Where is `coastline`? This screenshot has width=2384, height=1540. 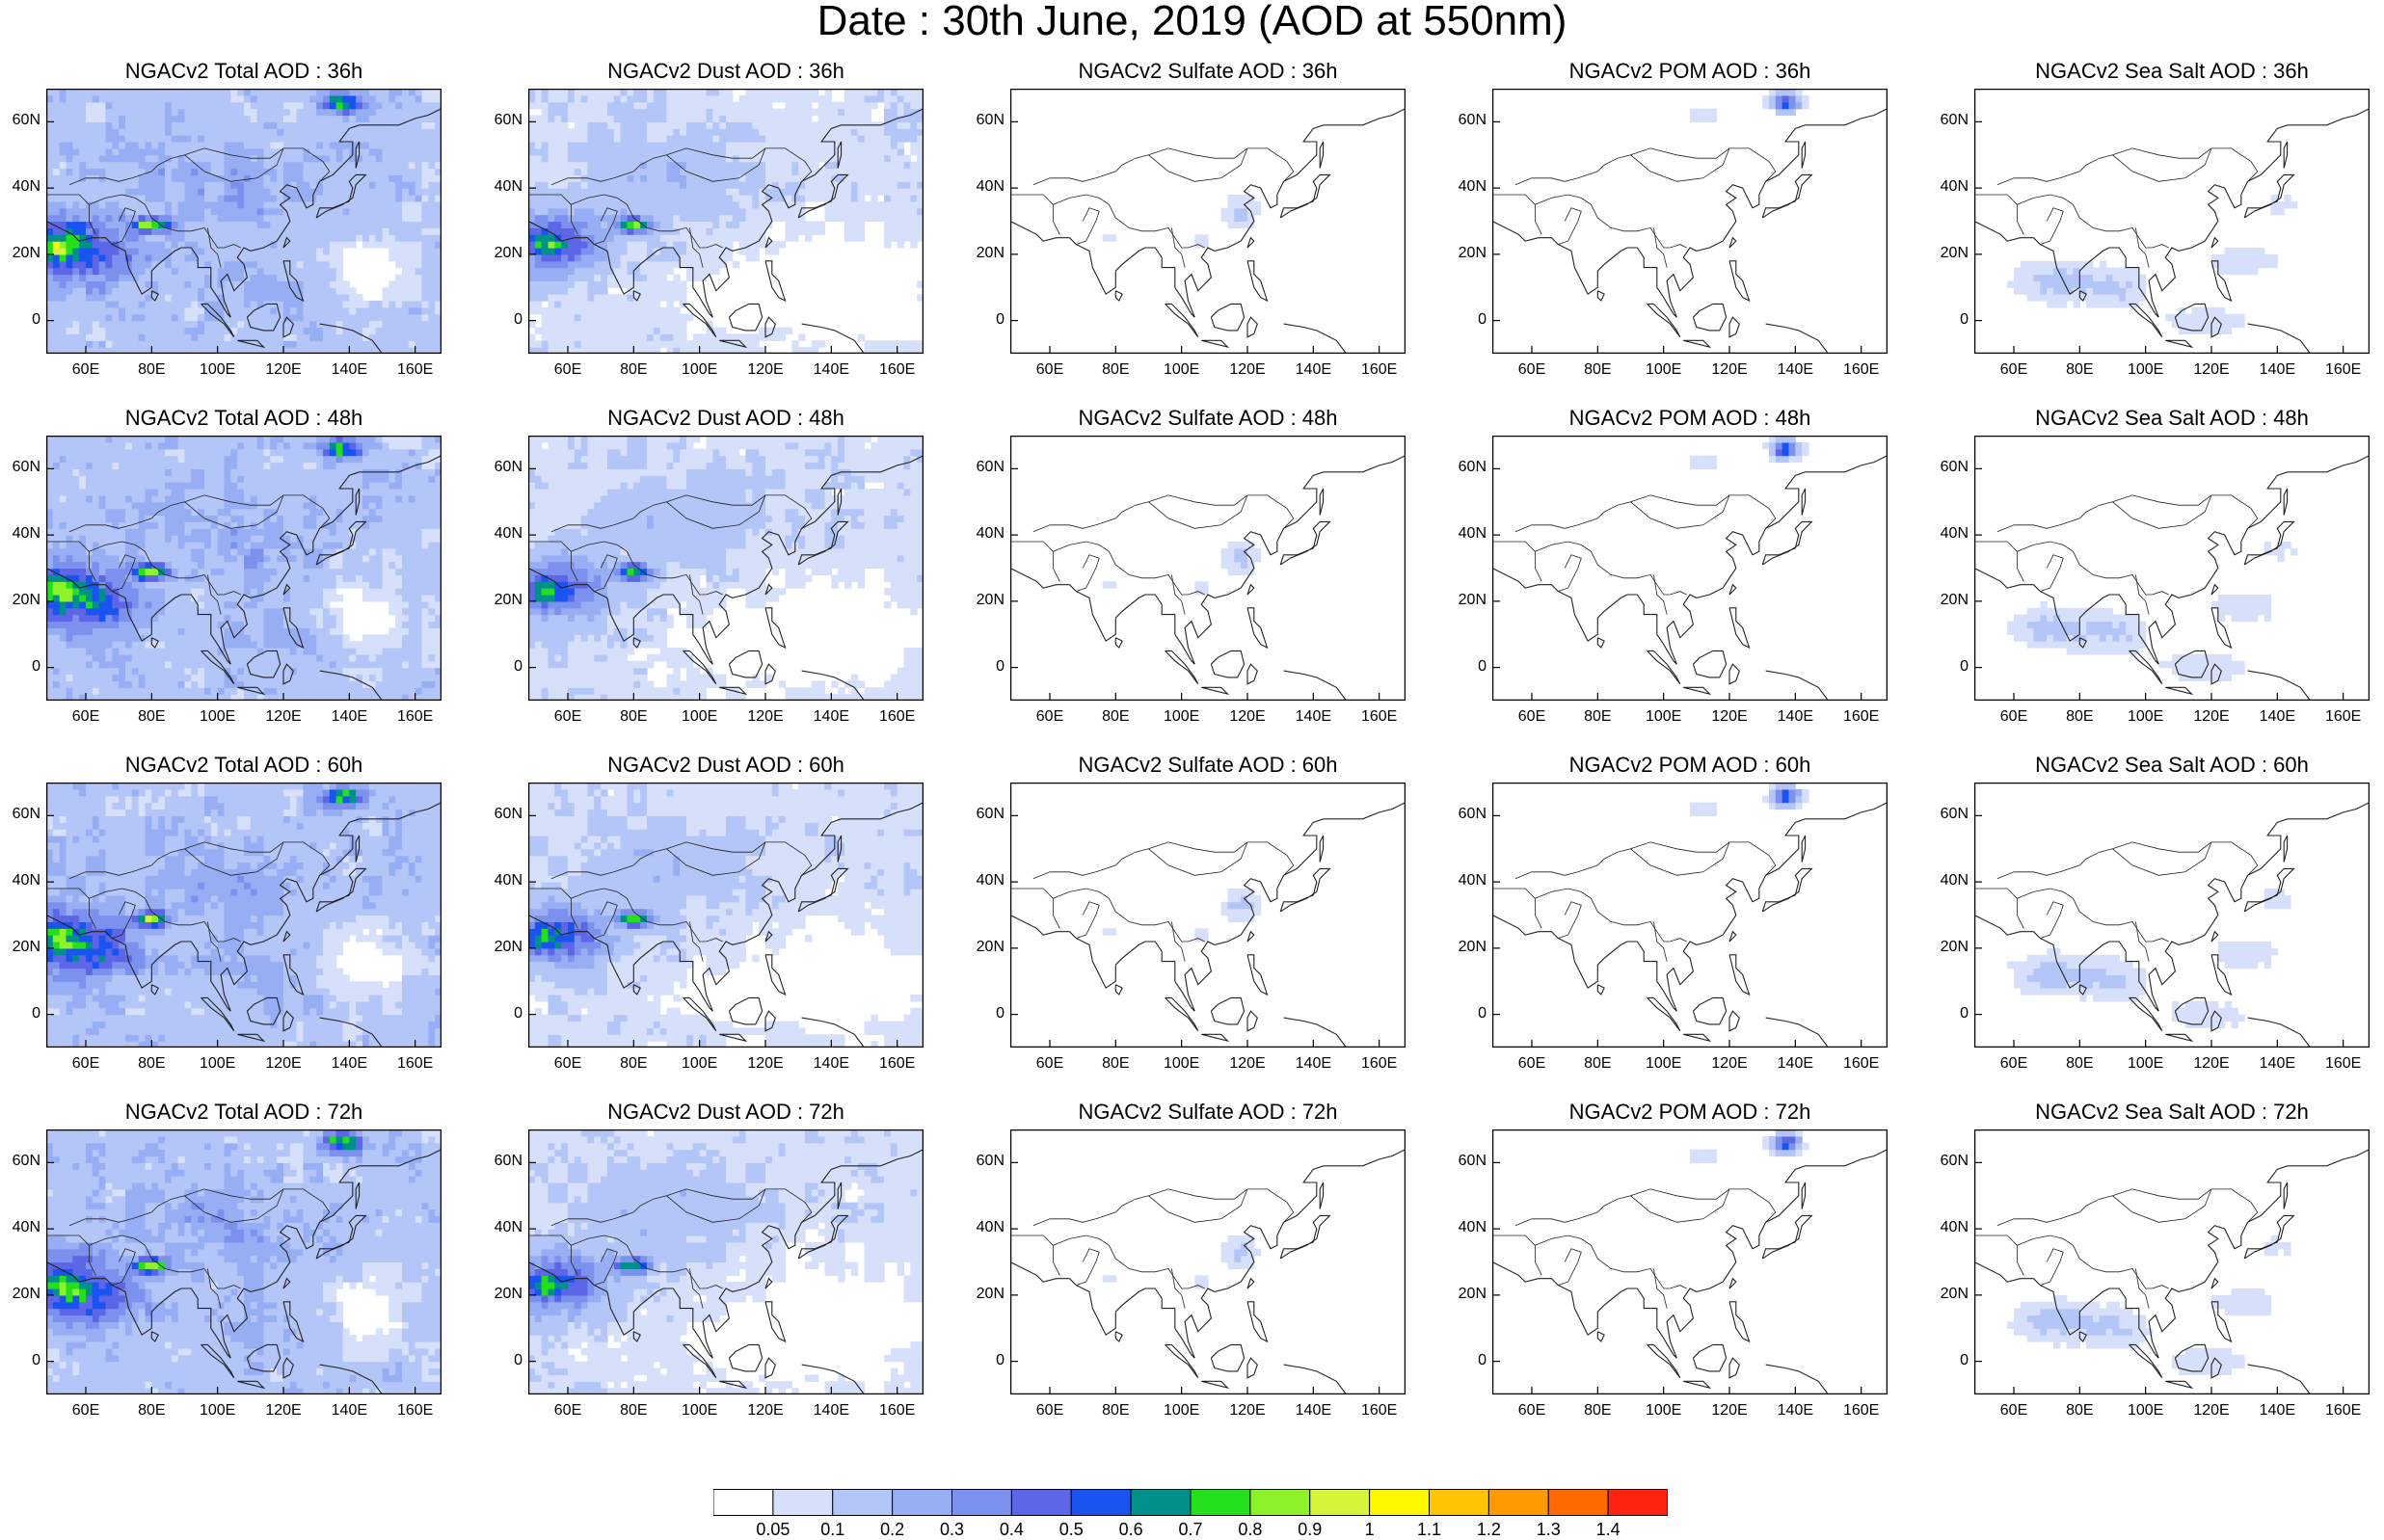 coastline is located at coordinates (1316, 339).